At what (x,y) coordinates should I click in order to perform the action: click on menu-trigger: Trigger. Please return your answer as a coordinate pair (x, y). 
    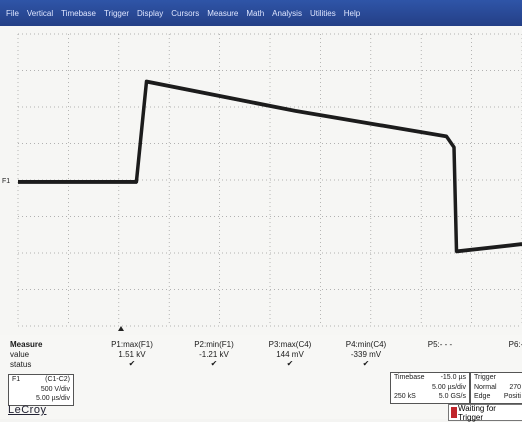
    Looking at the image, I should click on (116, 13).